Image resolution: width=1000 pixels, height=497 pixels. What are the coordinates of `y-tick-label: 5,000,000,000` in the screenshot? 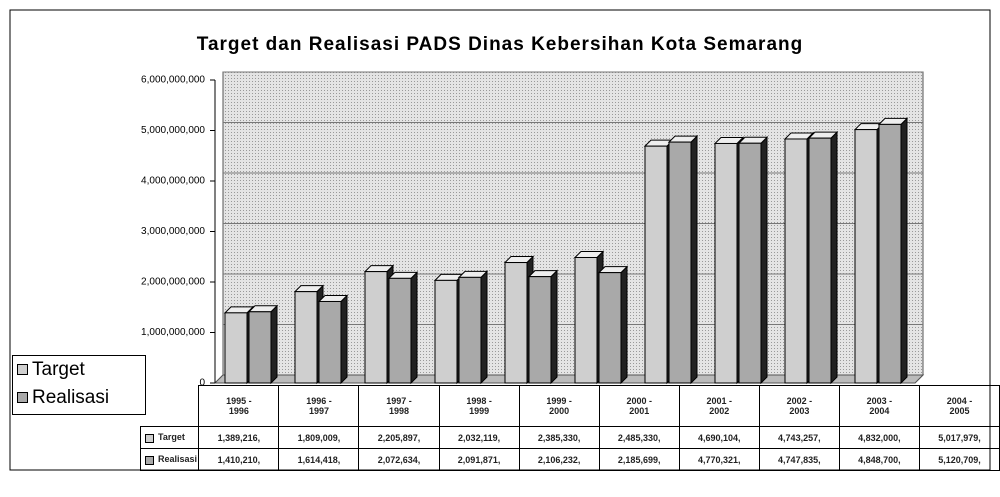 It's located at (173, 130).